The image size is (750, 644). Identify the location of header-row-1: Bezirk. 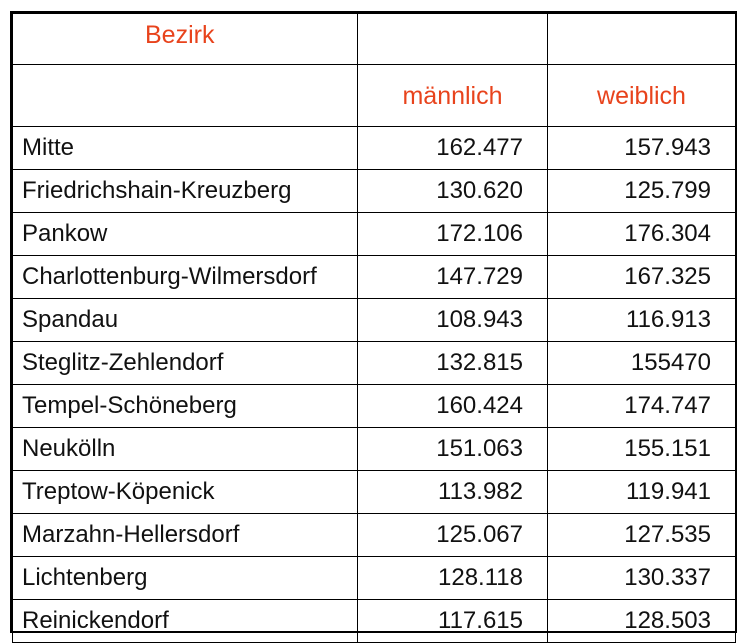
(374, 39).